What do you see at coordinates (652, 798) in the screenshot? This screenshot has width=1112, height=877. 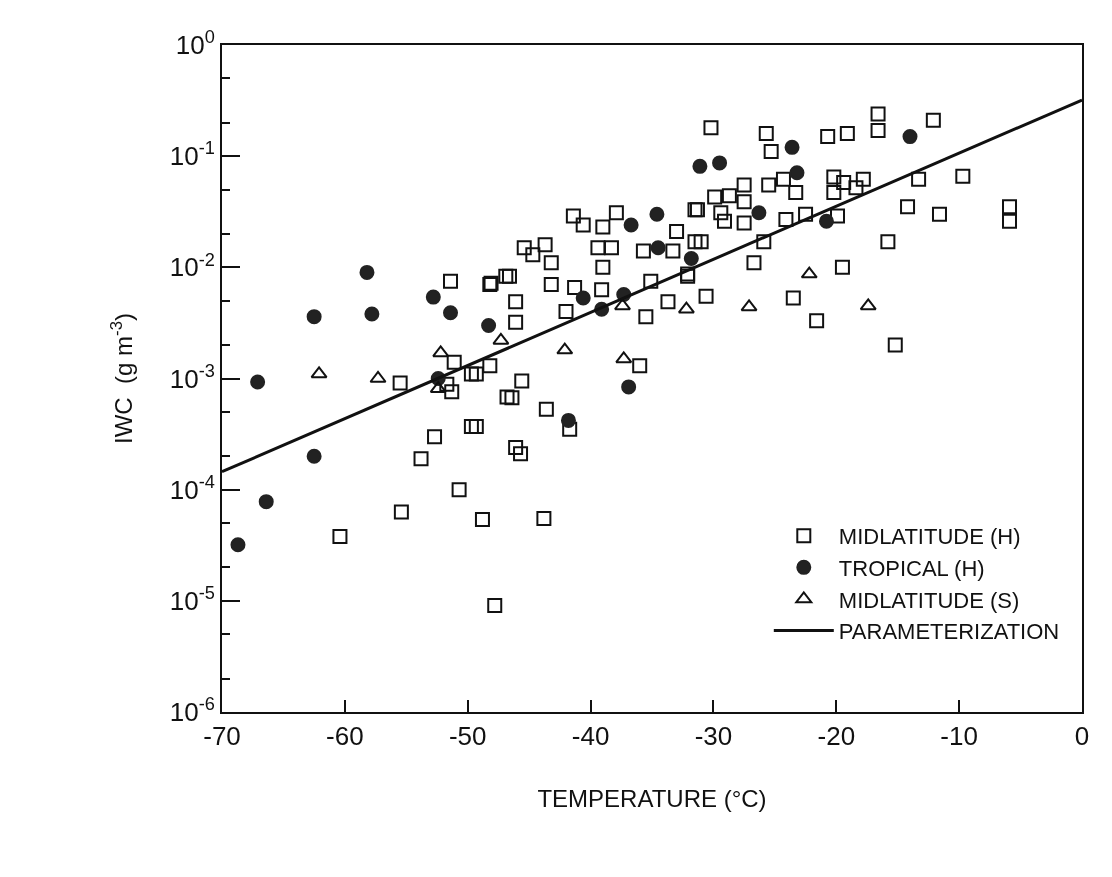 I see `x-axis-title: TEMPERATURE (°C)` at bounding box center [652, 798].